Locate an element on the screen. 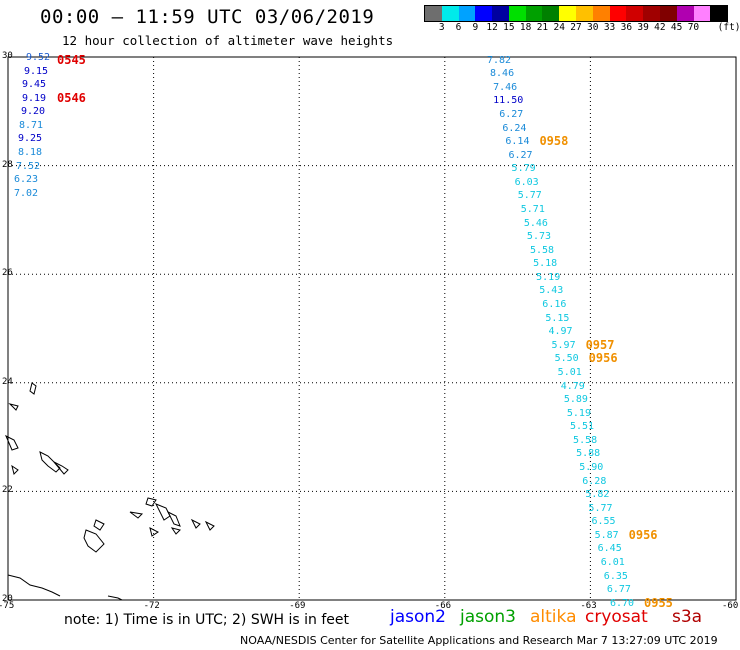 This screenshot has height=650, width=740. pass-time-label: 0546 is located at coordinates (71, 97).